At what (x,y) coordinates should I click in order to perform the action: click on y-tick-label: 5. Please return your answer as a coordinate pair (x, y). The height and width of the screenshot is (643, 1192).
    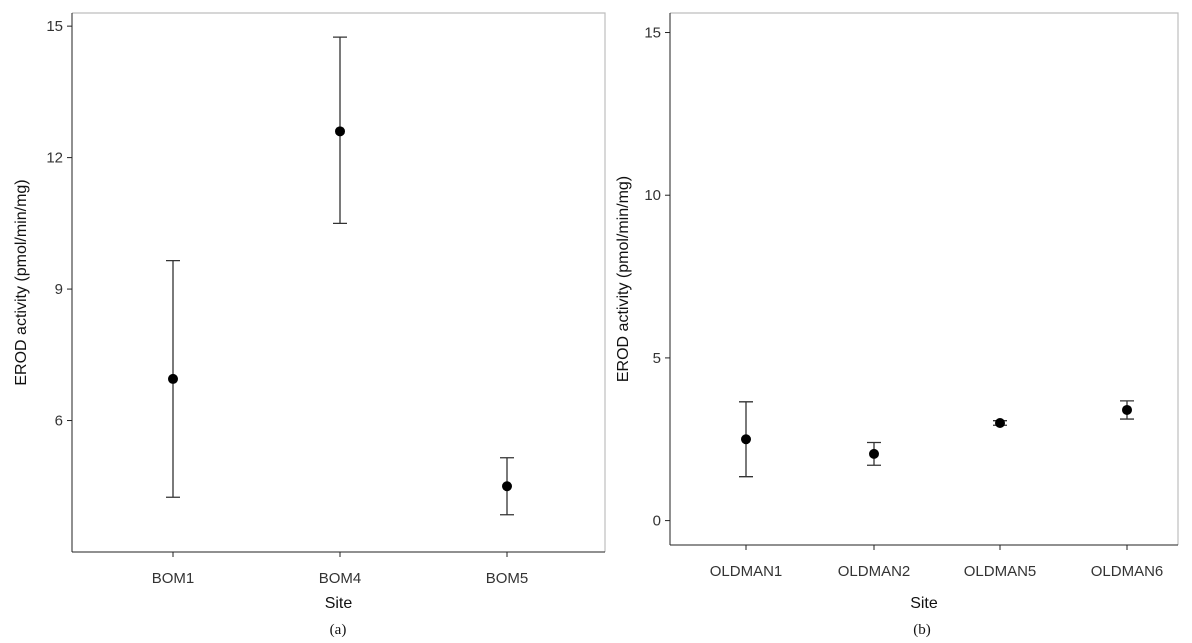
    Looking at the image, I should click on (657, 358).